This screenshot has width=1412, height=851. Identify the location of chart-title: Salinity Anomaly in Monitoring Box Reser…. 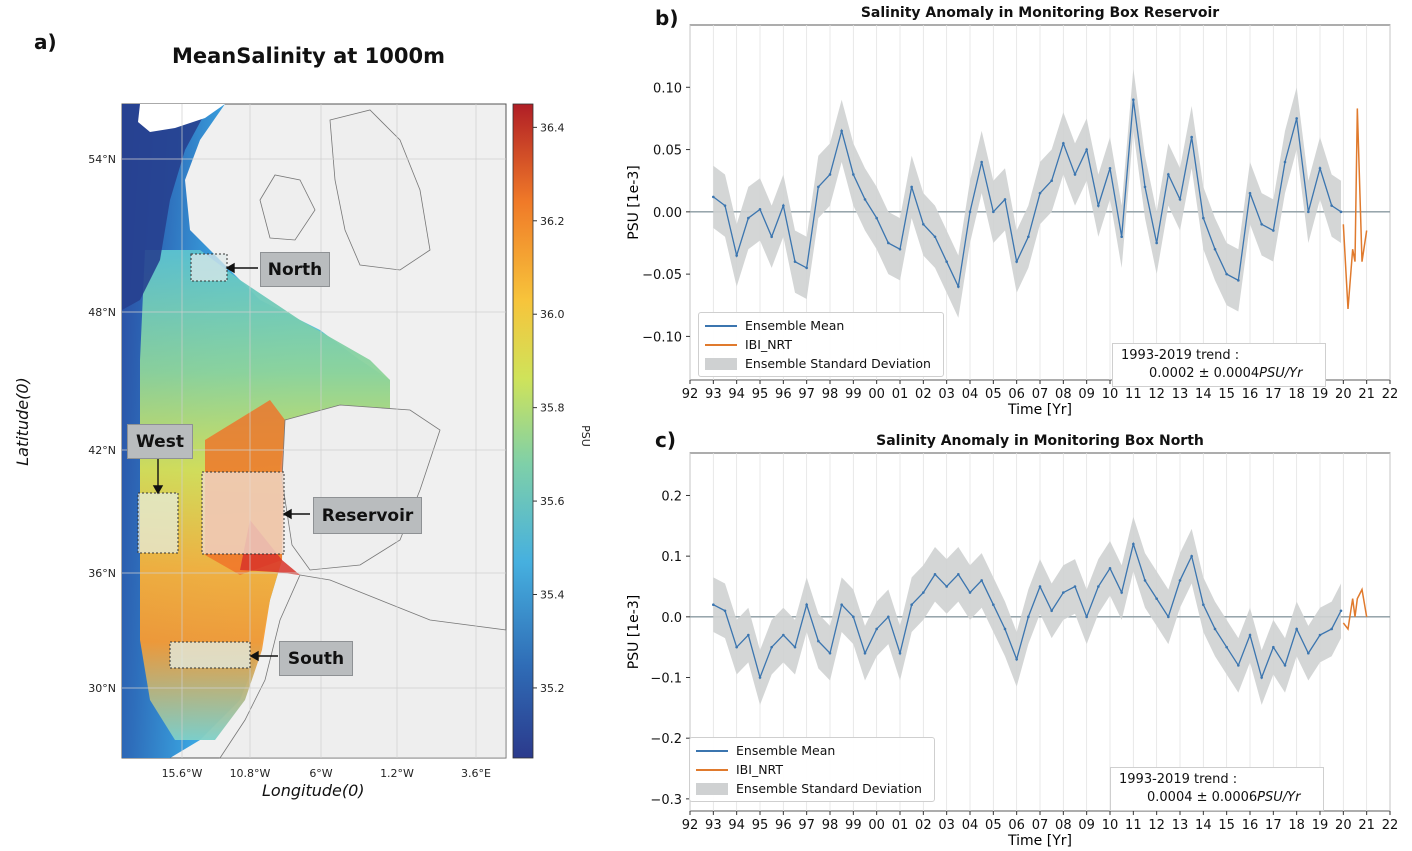
(1040, 13).